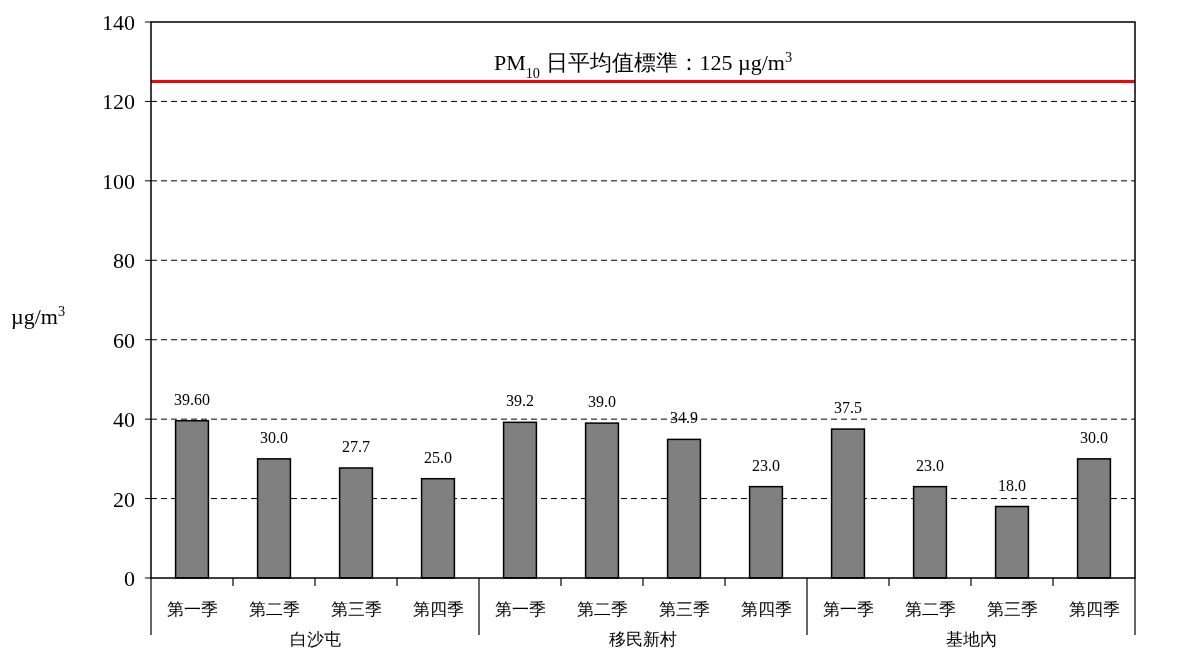 The width and height of the screenshot is (1185, 659). What do you see at coordinates (192, 399) in the screenshot?
I see `data-label: 39.60` at bounding box center [192, 399].